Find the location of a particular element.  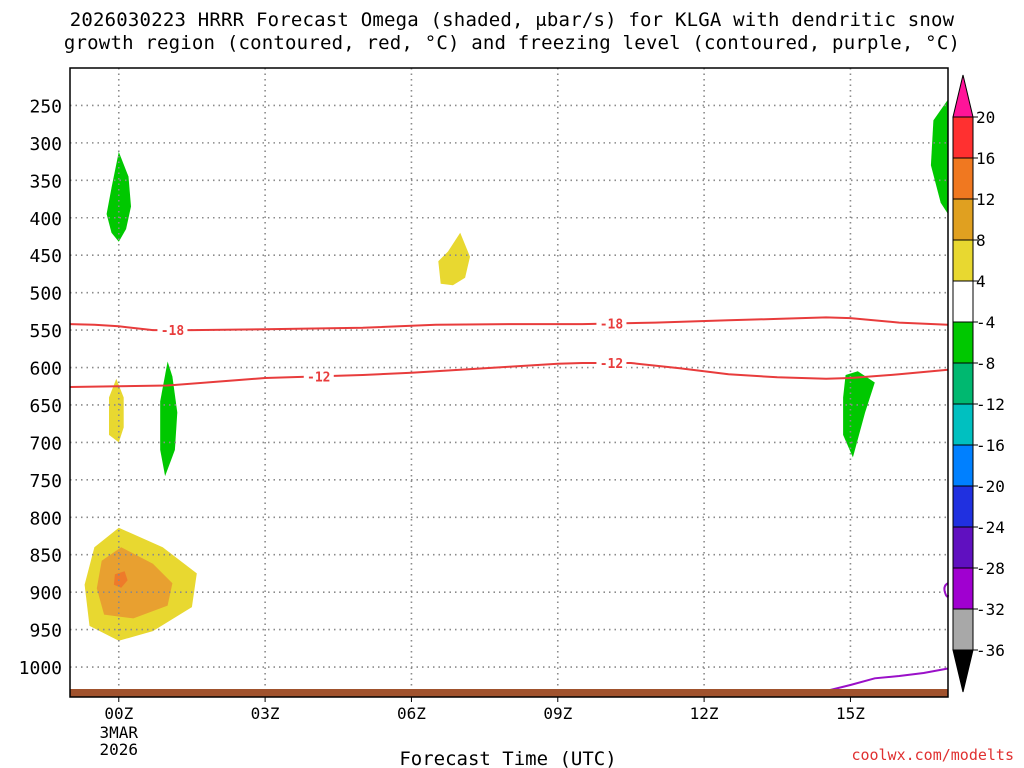

ground-layer is located at coordinates (509, 693).